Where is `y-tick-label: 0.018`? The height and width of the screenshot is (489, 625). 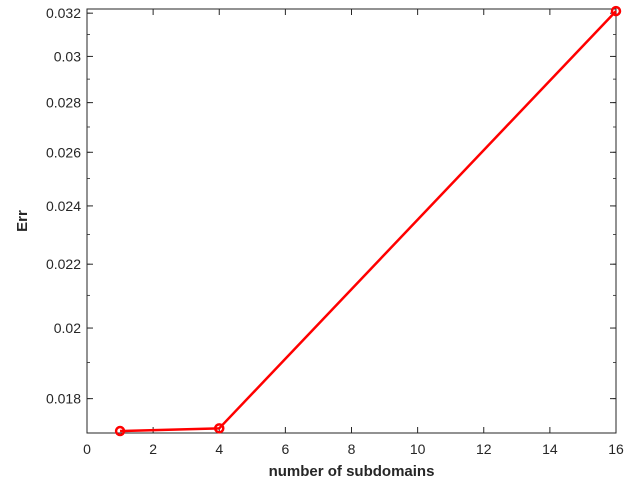
y-tick-label: 0.018 is located at coordinates (63, 399).